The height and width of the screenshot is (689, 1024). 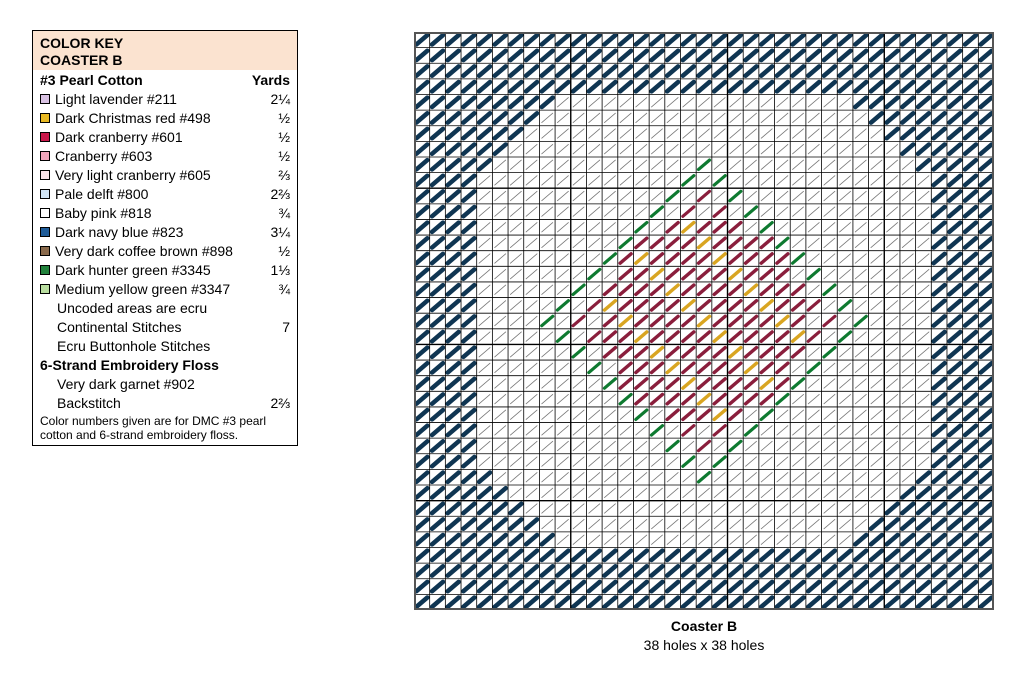 I want to click on uncoded-row-2: Continental Stitches 7, so click(x=165, y=326).